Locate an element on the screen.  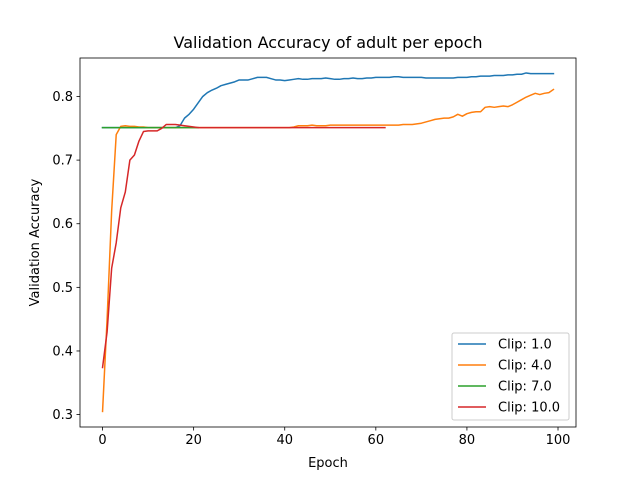
y-tick-label: 0.6 is located at coordinates (62, 224).